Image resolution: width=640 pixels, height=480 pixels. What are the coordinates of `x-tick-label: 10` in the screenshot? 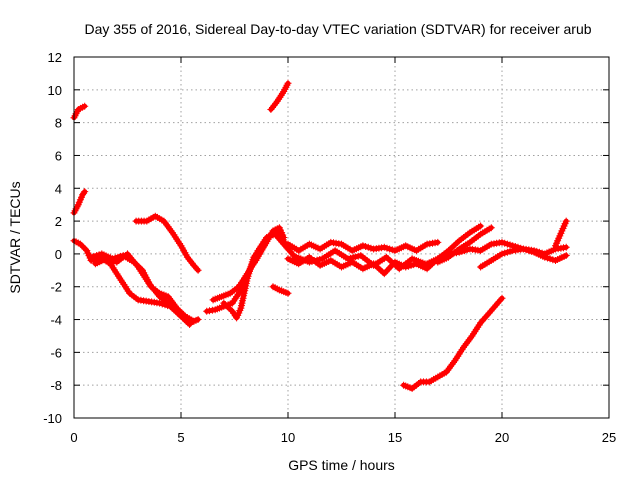 It's located at (288, 437).